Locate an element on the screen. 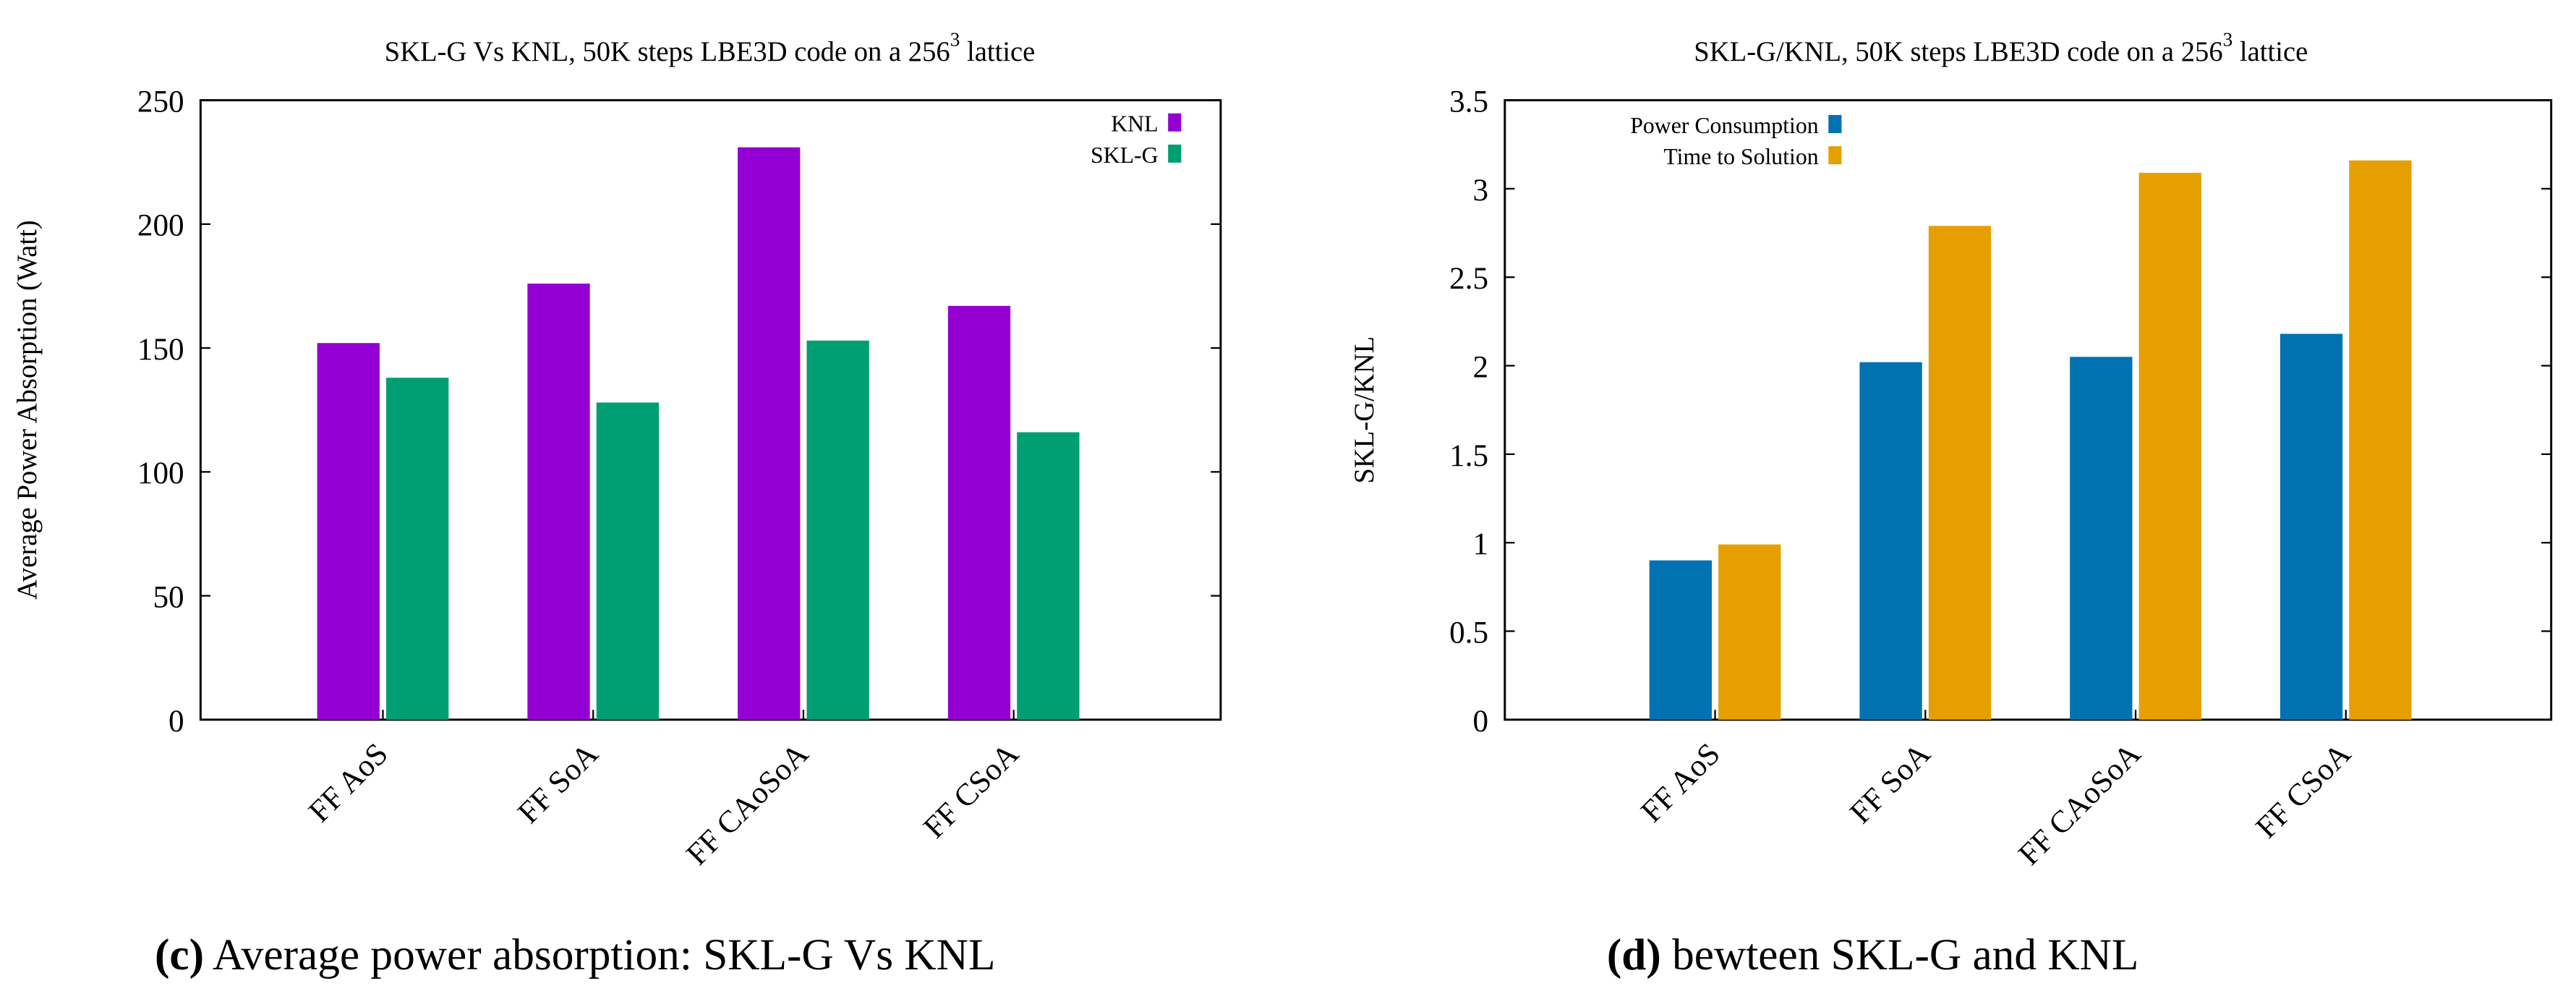 This screenshot has height=999, width=2576. y-tick-label: 1 is located at coordinates (1481, 544).